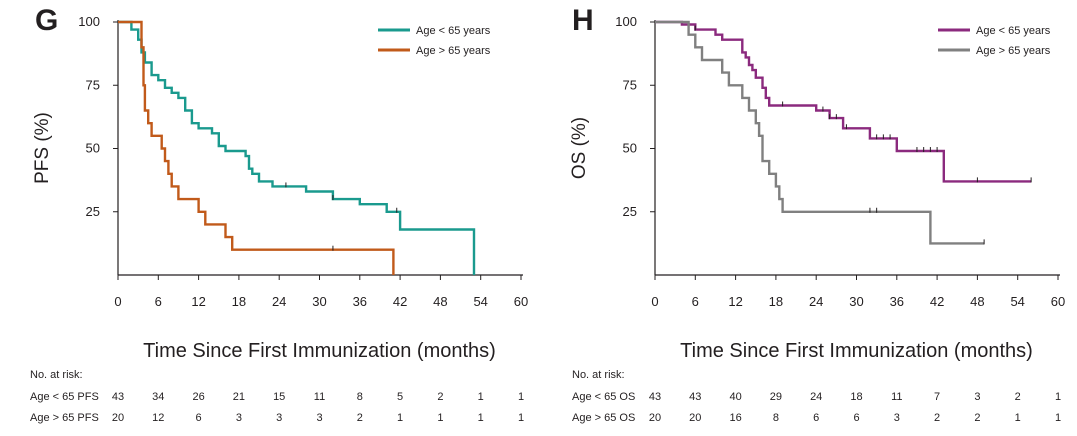  What do you see at coordinates (816, 397) in the screenshot?
I see `risk-value: 24` at bounding box center [816, 397].